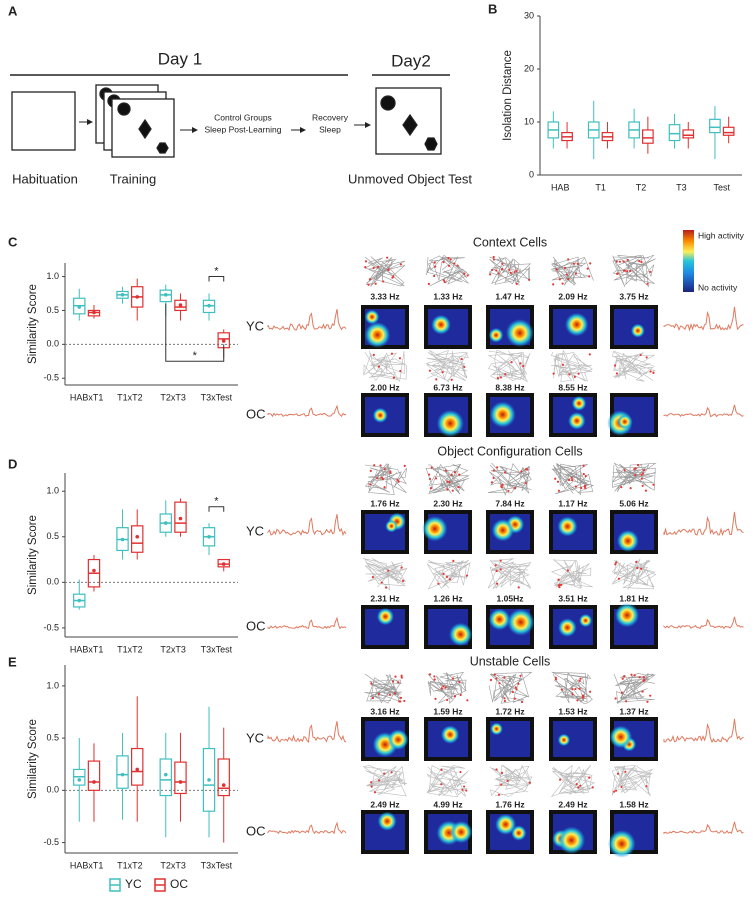 The image size is (753, 900). I want to click on firing-rate: 5.06 Hz, so click(633, 503).